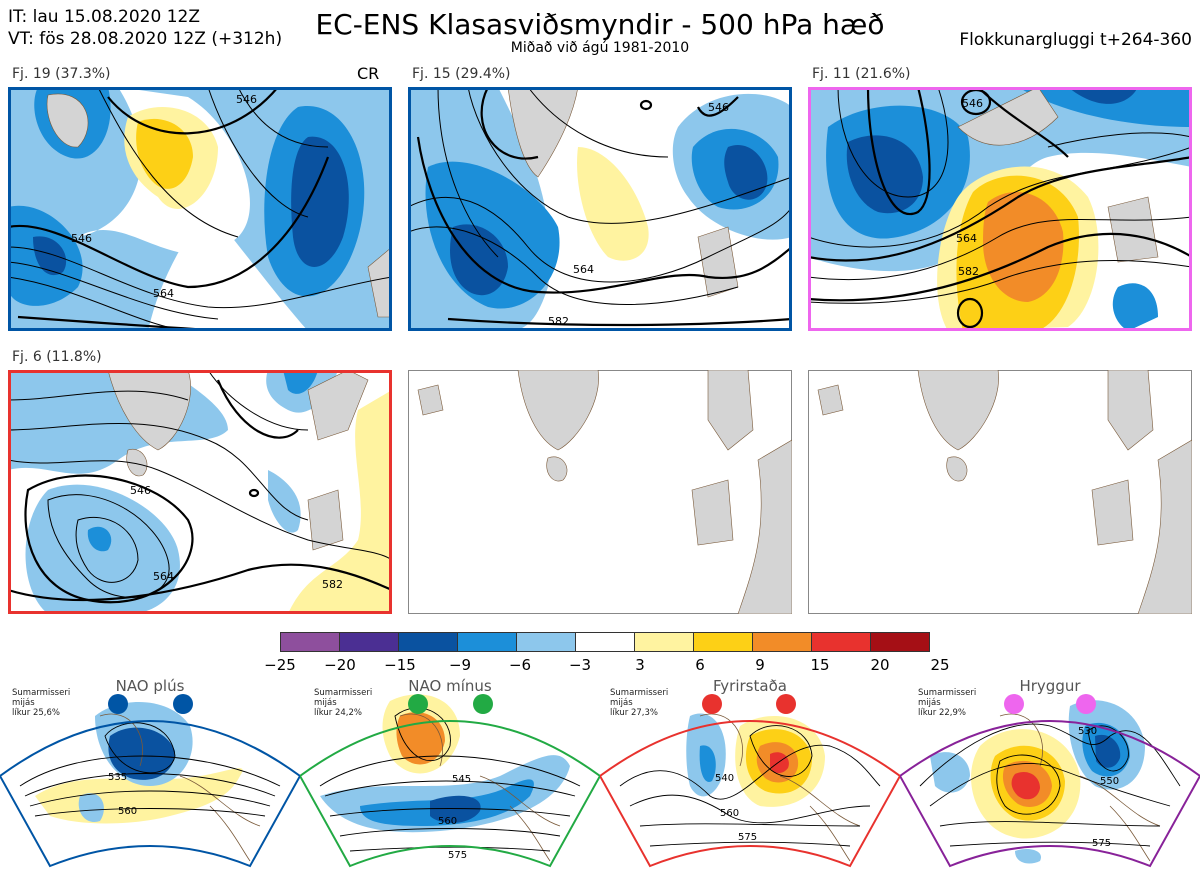 Image resolution: width=1200 pixels, height=871 pixels. What do you see at coordinates (61, 74) in the screenshot?
I see `panel-1-label: Fj. 19 (37.3%)` at bounding box center [61, 74].